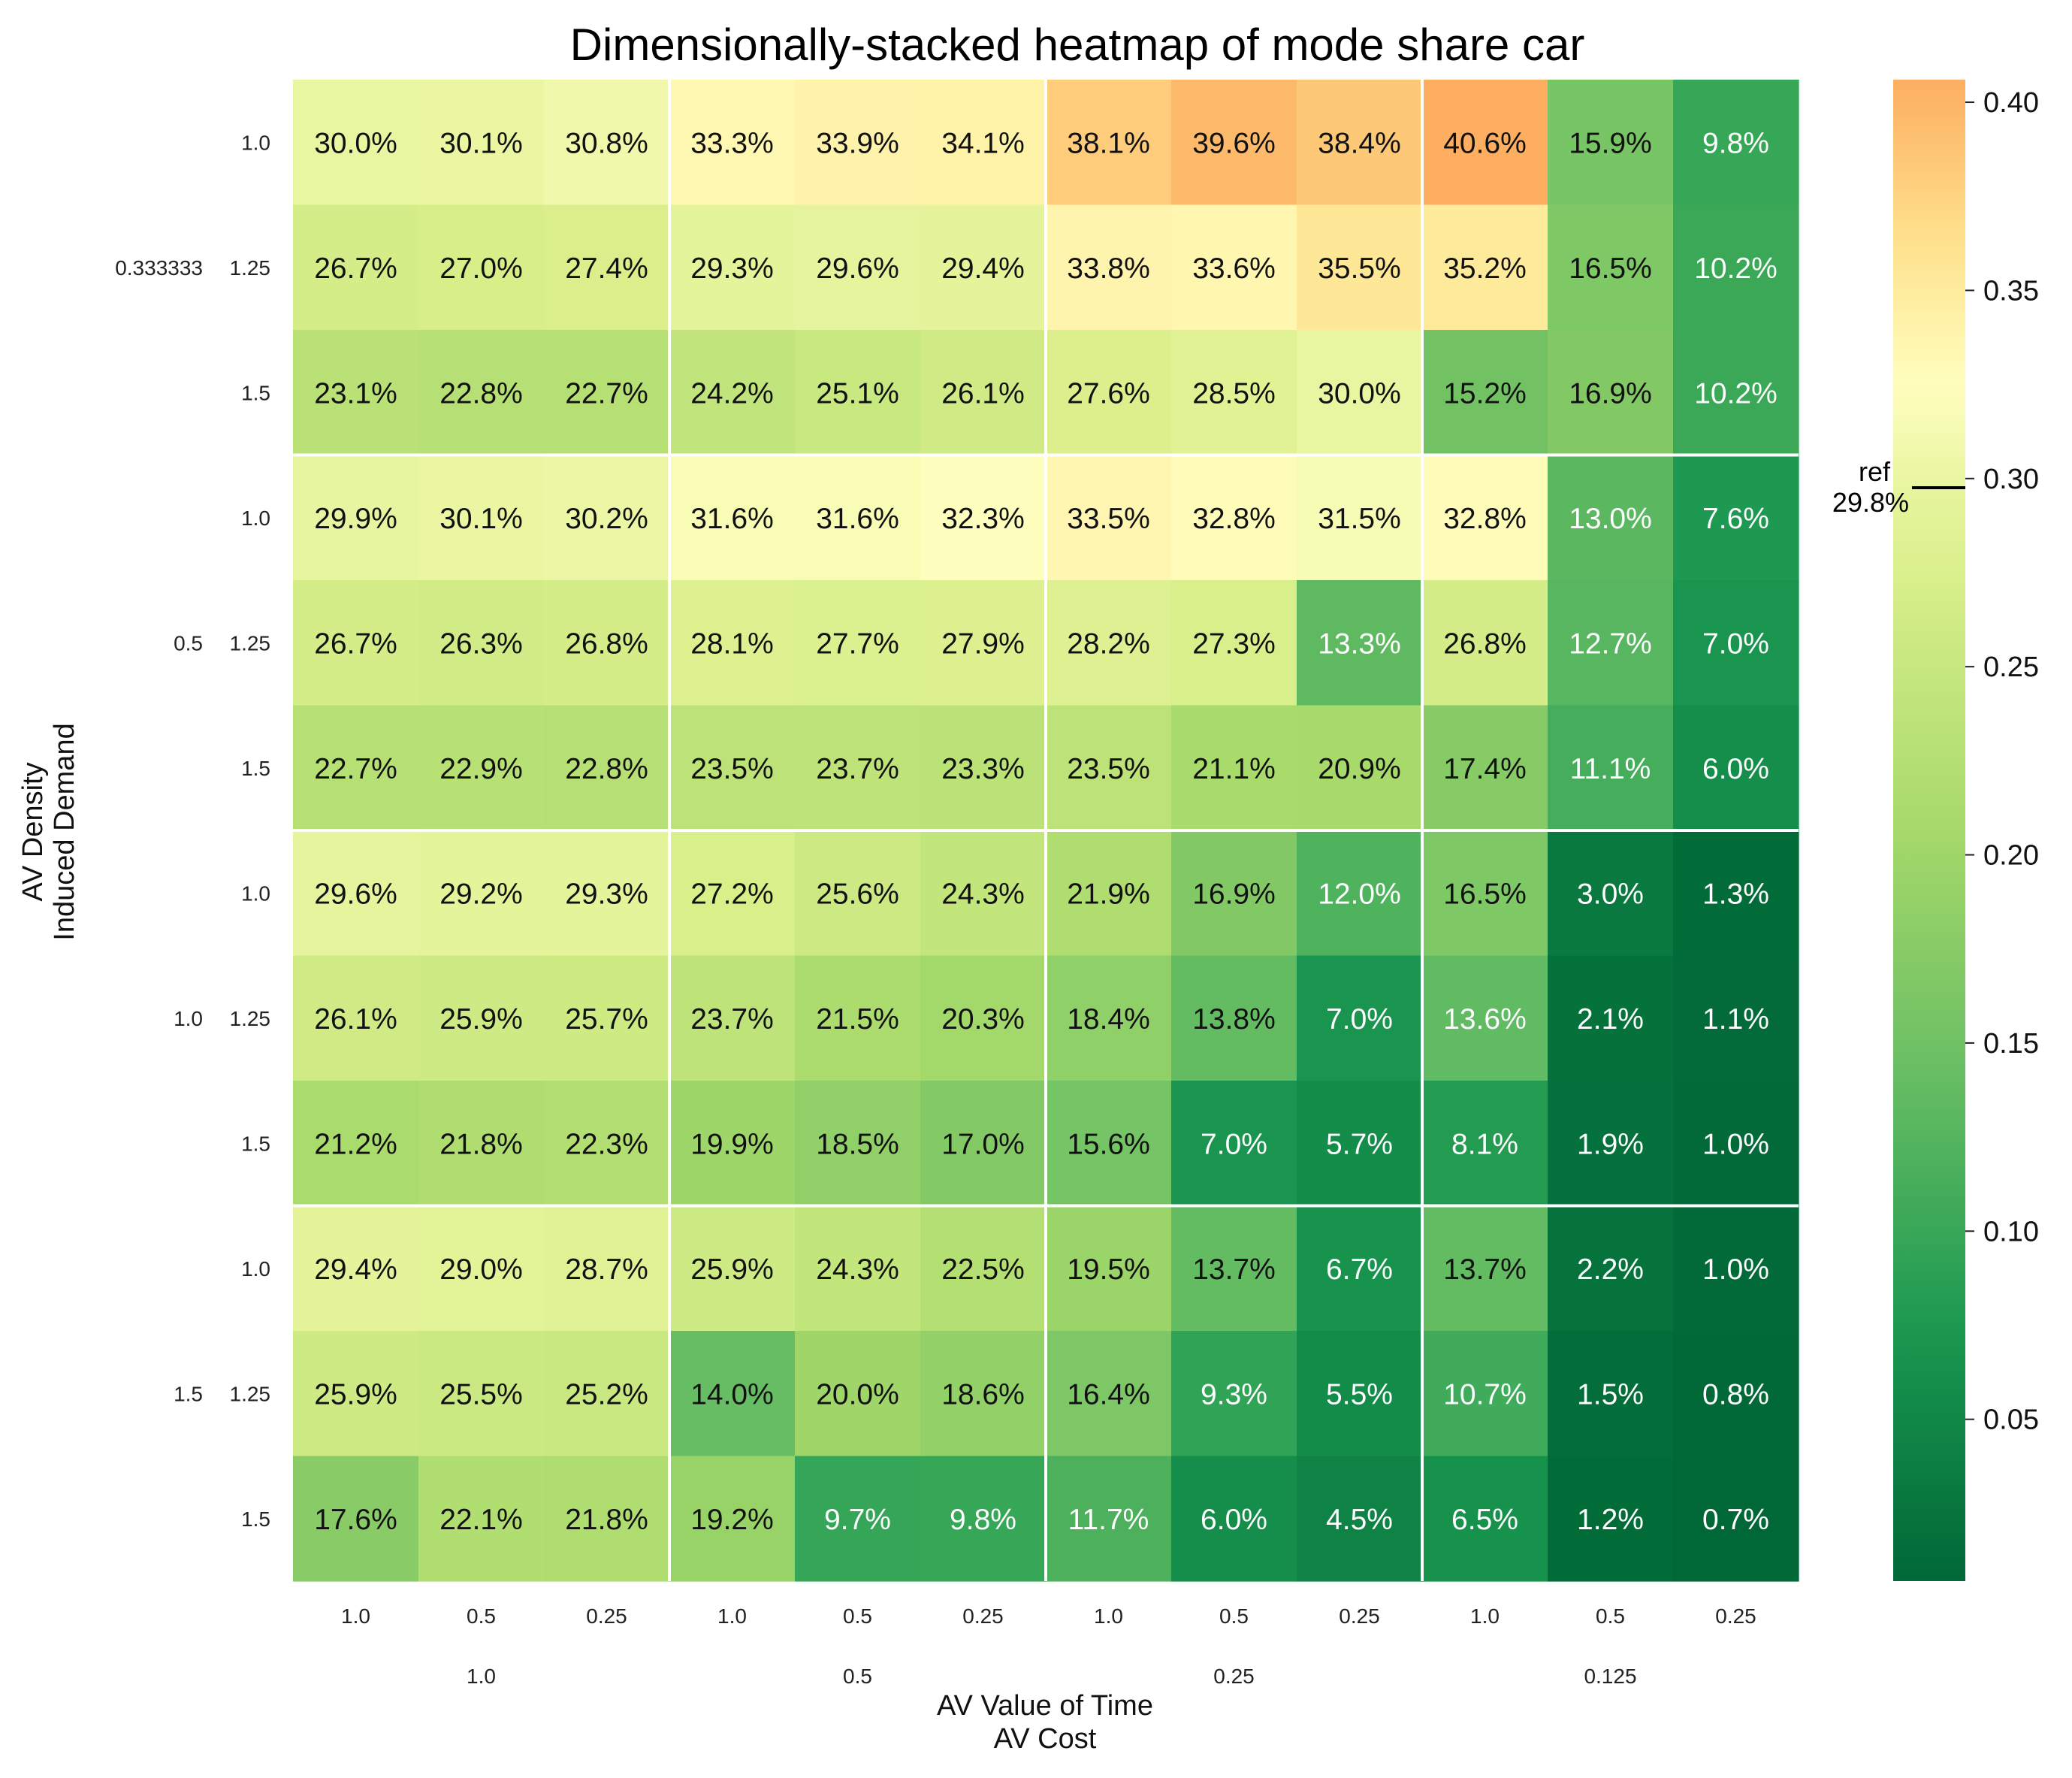  I want to click on y-axis-label-line-1: AV Density, so click(33, 831).